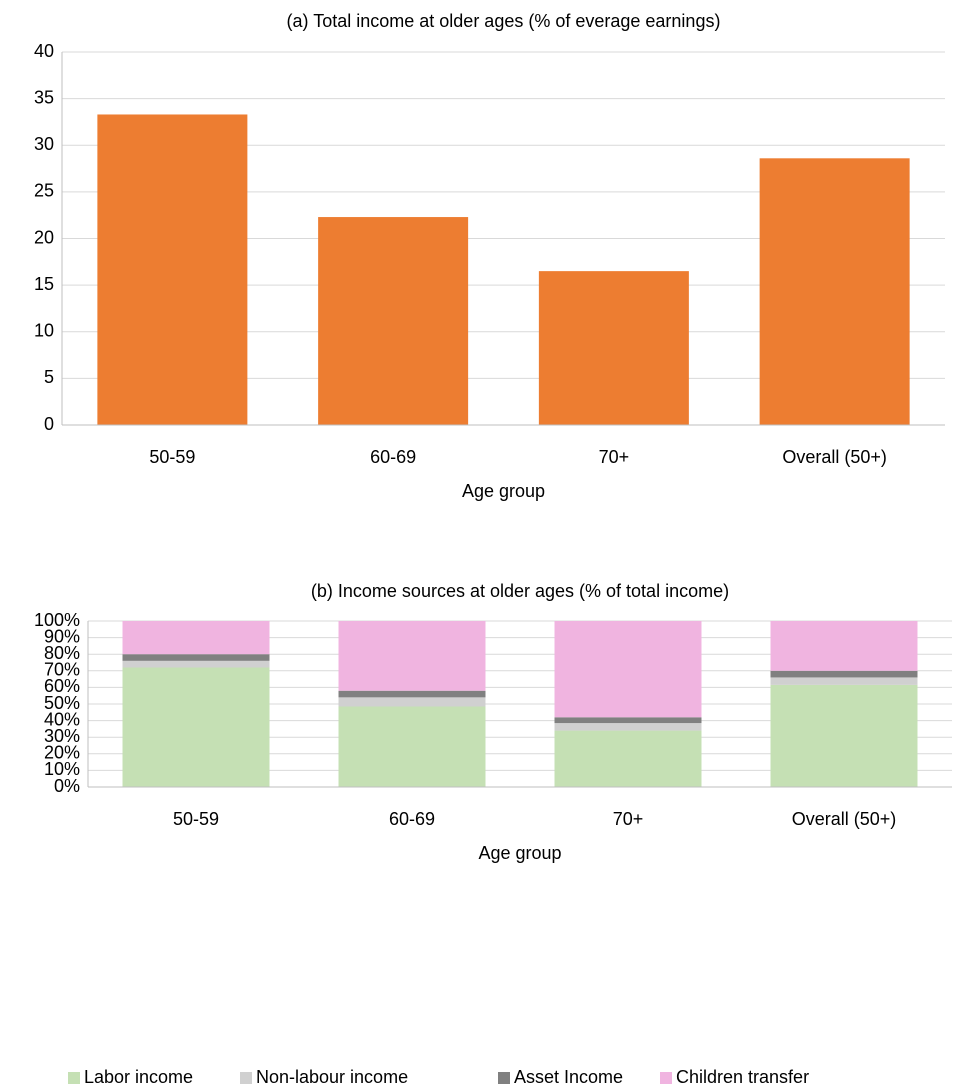 This screenshot has width=955, height=1090. What do you see at coordinates (332, 1077) in the screenshot?
I see `legend-label: Non-labour income` at bounding box center [332, 1077].